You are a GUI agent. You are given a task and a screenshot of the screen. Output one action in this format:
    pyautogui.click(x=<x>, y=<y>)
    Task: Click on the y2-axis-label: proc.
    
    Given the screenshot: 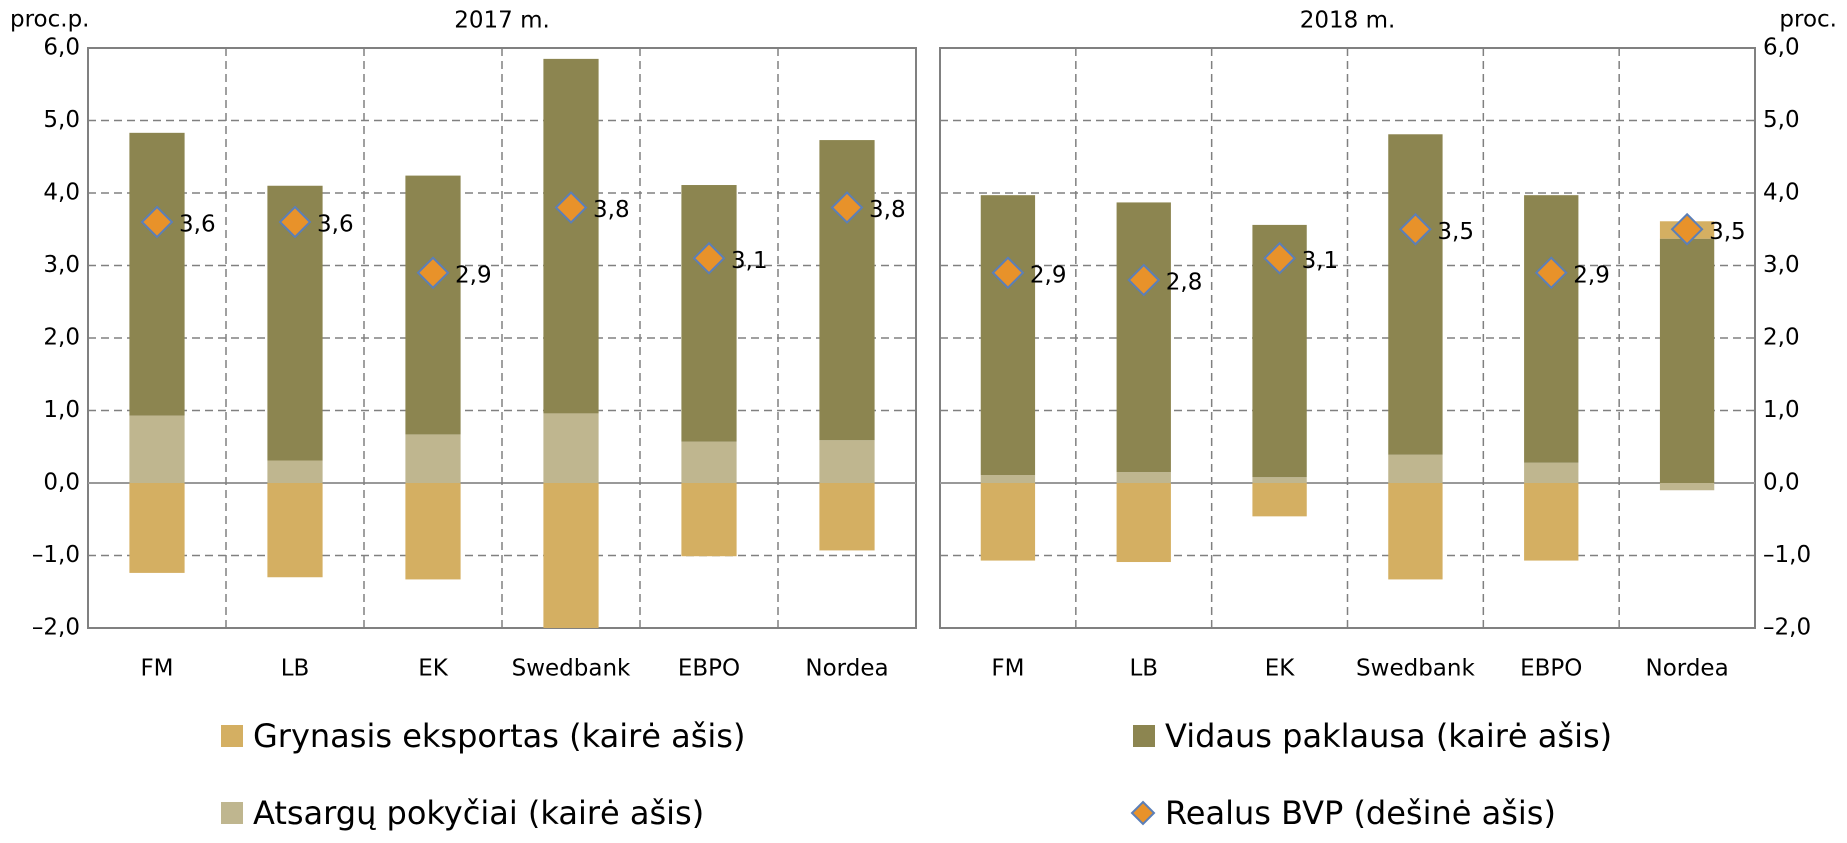 What is the action you would take?
    pyautogui.click(x=1808, y=20)
    